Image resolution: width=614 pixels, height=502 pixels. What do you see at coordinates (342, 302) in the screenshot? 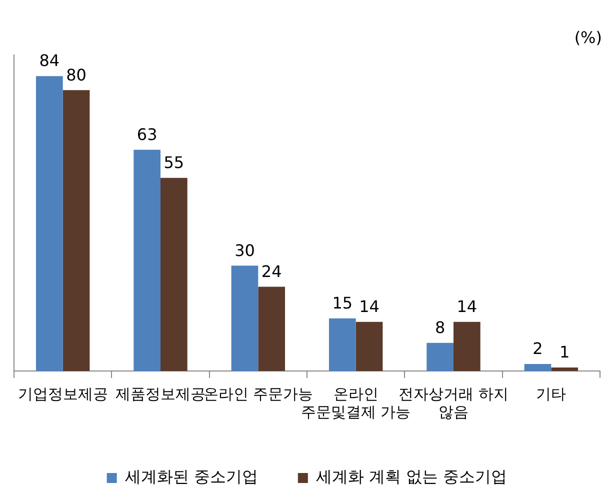
I see `data-label: 15` at bounding box center [342, 302].